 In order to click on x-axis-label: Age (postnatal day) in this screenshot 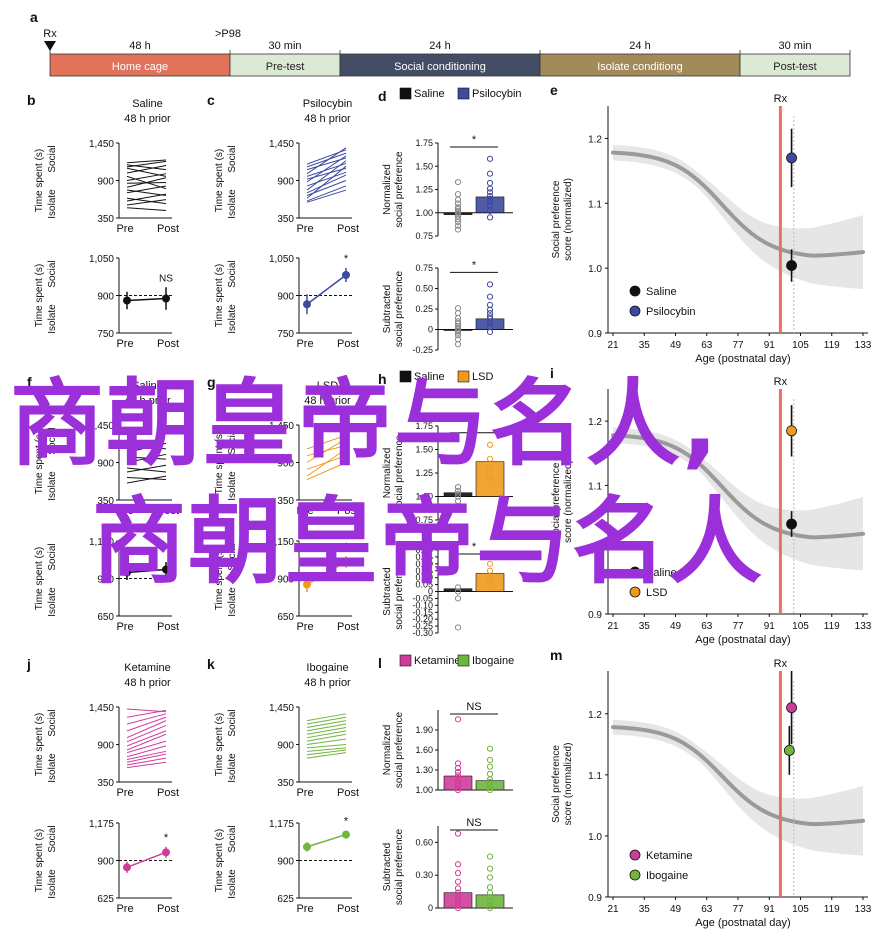, I will do `click(742, 359)`.